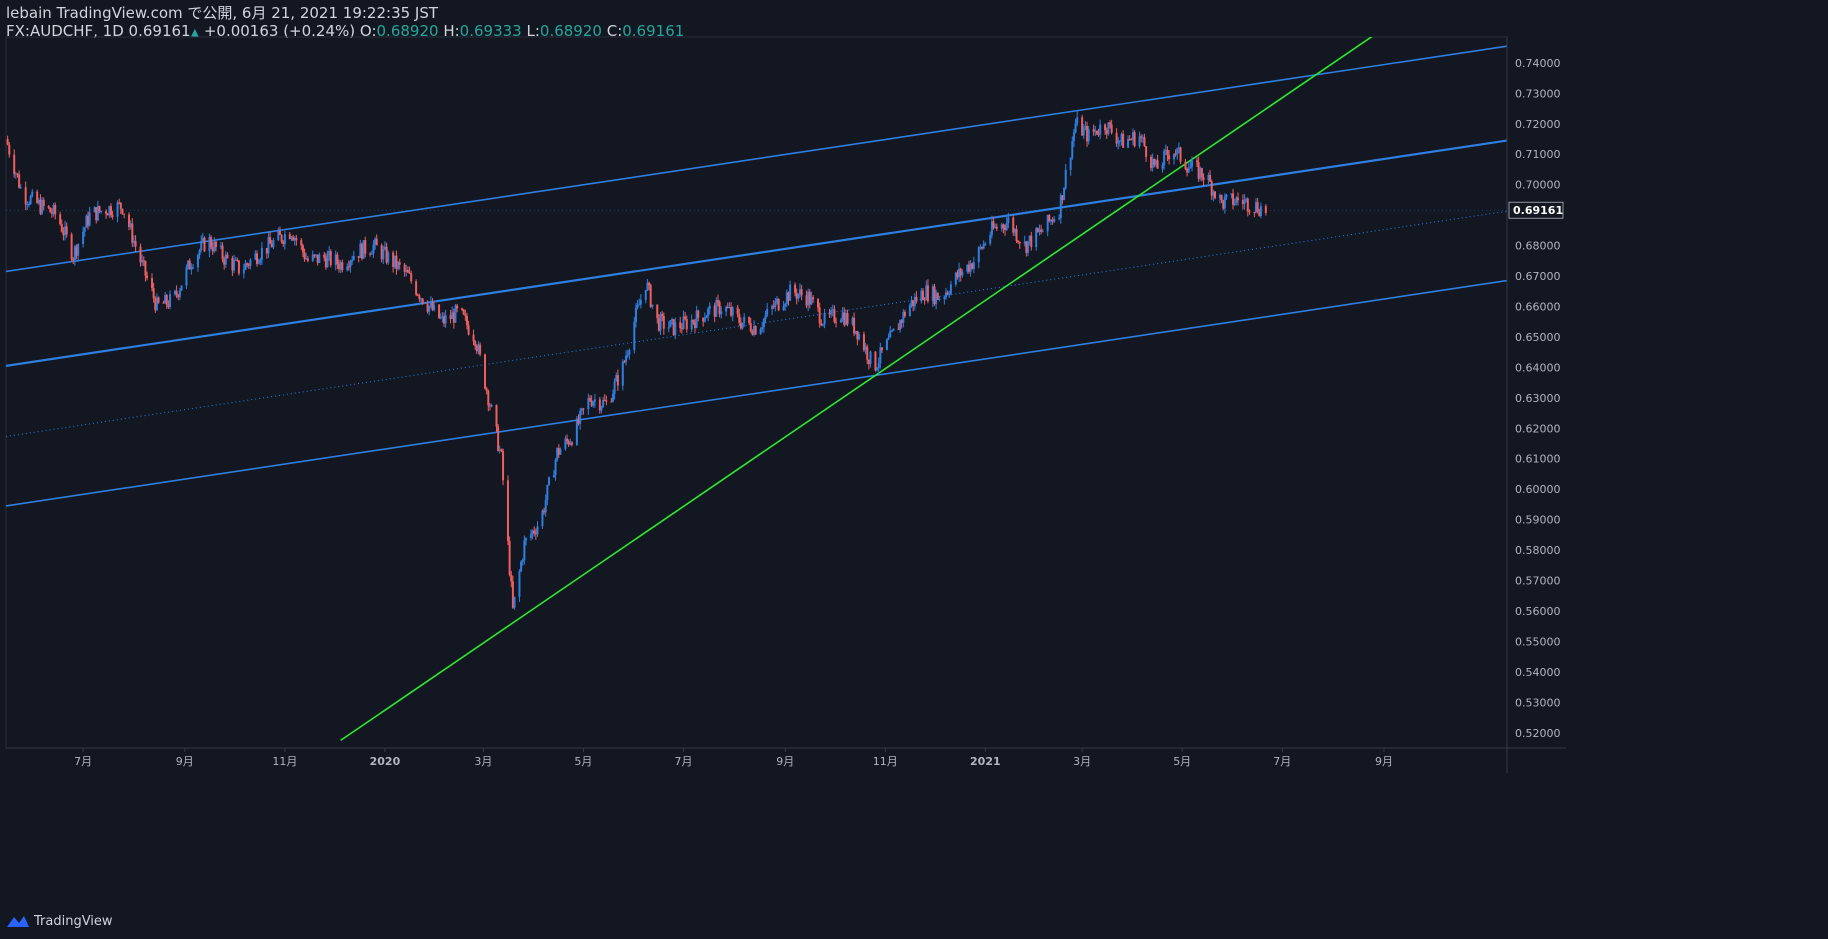  I want to click on x-tick-label: 9月, so click(785, 761).